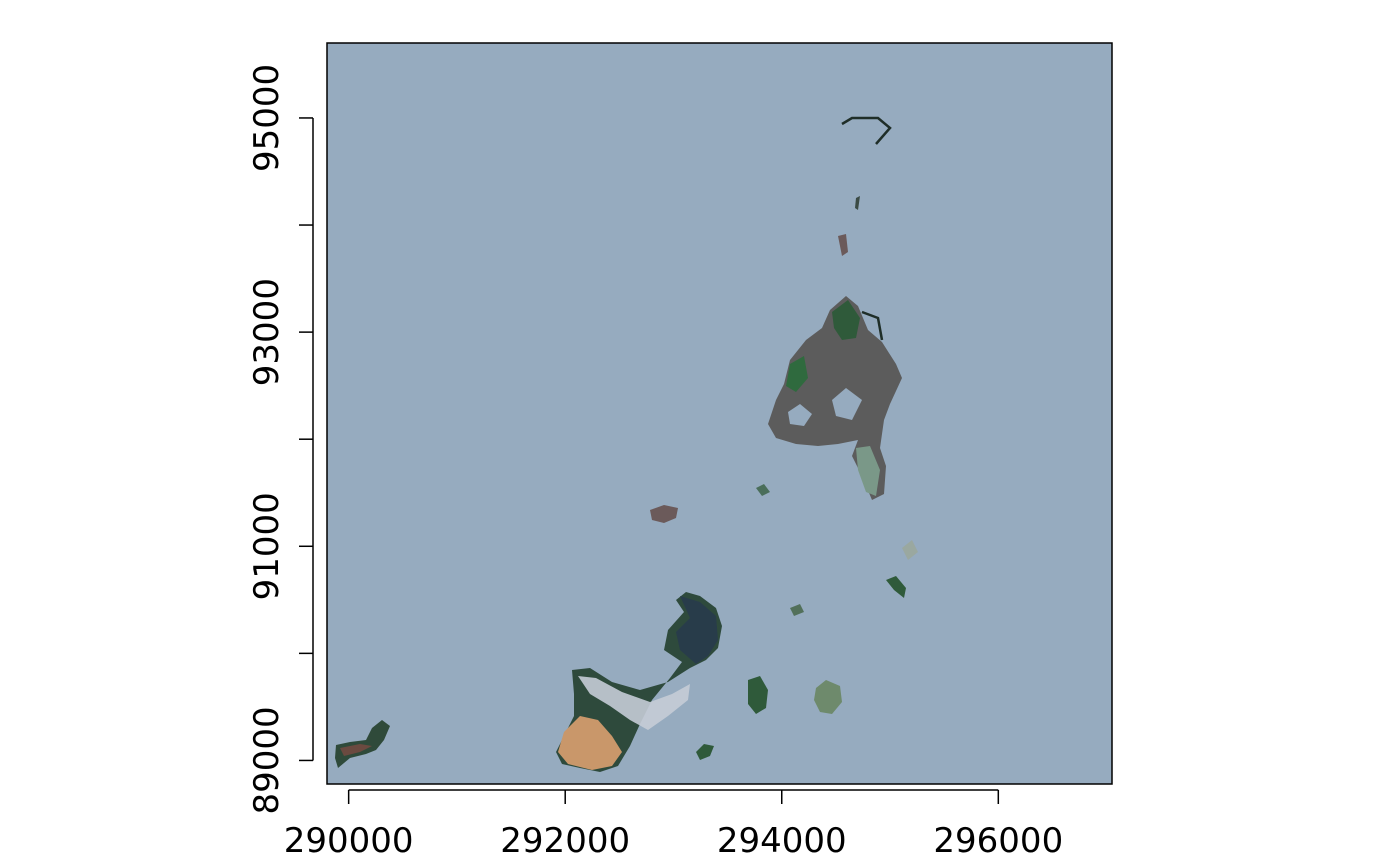  Describe the element at coordinates (673, 825) in the screenshot. I see `x-axis: 290000 292000 294000 296000` at that location.